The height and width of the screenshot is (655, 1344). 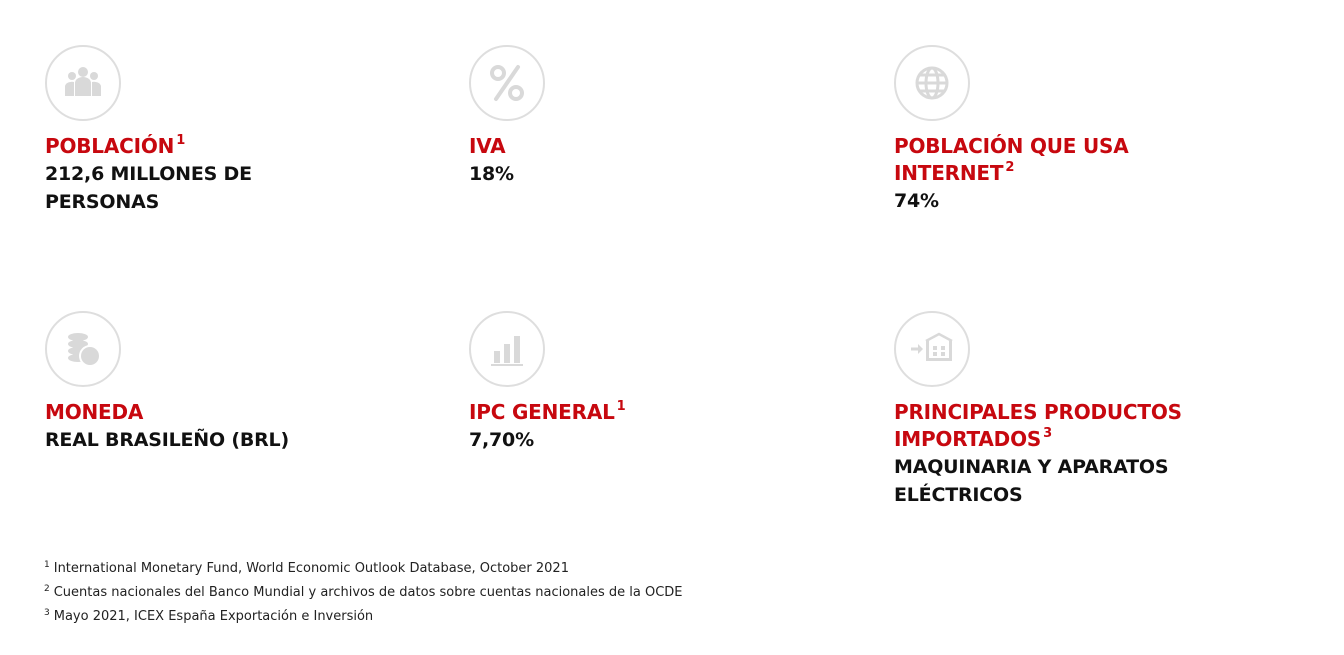 I want to click on percent-icon, so click(x=507, y=83).